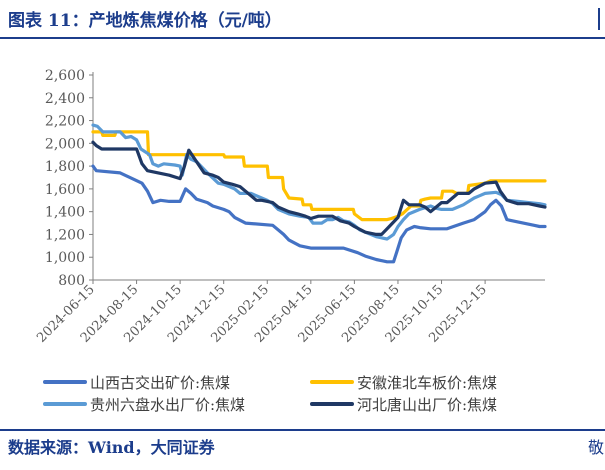  What do you see at coordinates (145, 21) in the screenshot?
I see `figure-title: 图表 11：产地炼焦煤价格（元/吨）` at bounding box center [145, 21].